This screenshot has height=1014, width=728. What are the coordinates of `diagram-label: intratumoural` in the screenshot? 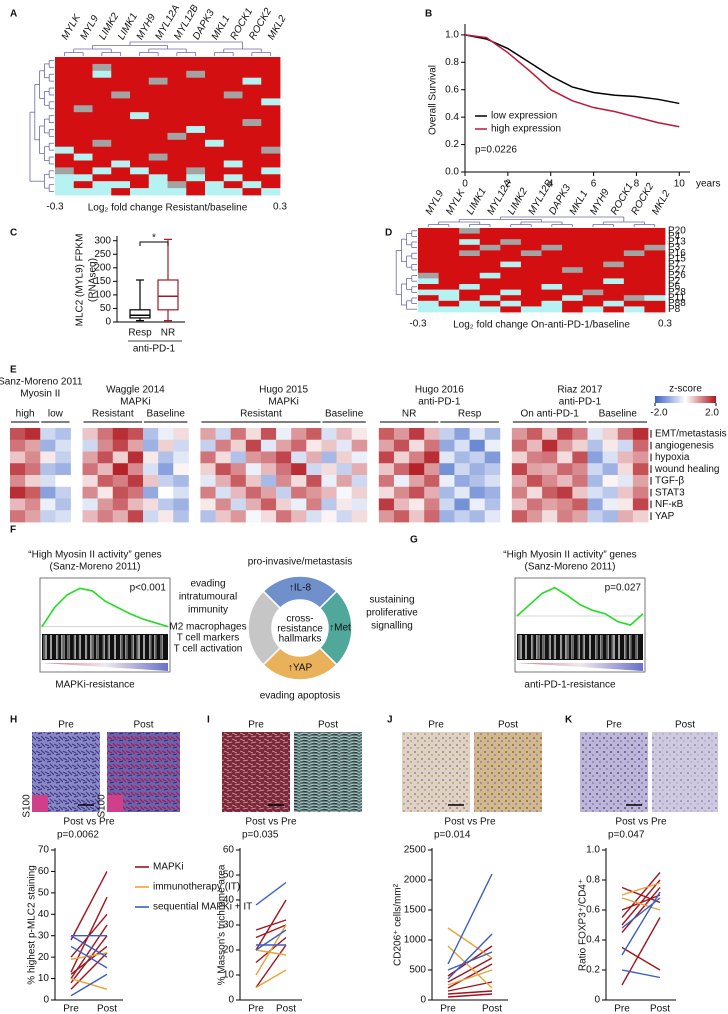 It's located at (208, 597).